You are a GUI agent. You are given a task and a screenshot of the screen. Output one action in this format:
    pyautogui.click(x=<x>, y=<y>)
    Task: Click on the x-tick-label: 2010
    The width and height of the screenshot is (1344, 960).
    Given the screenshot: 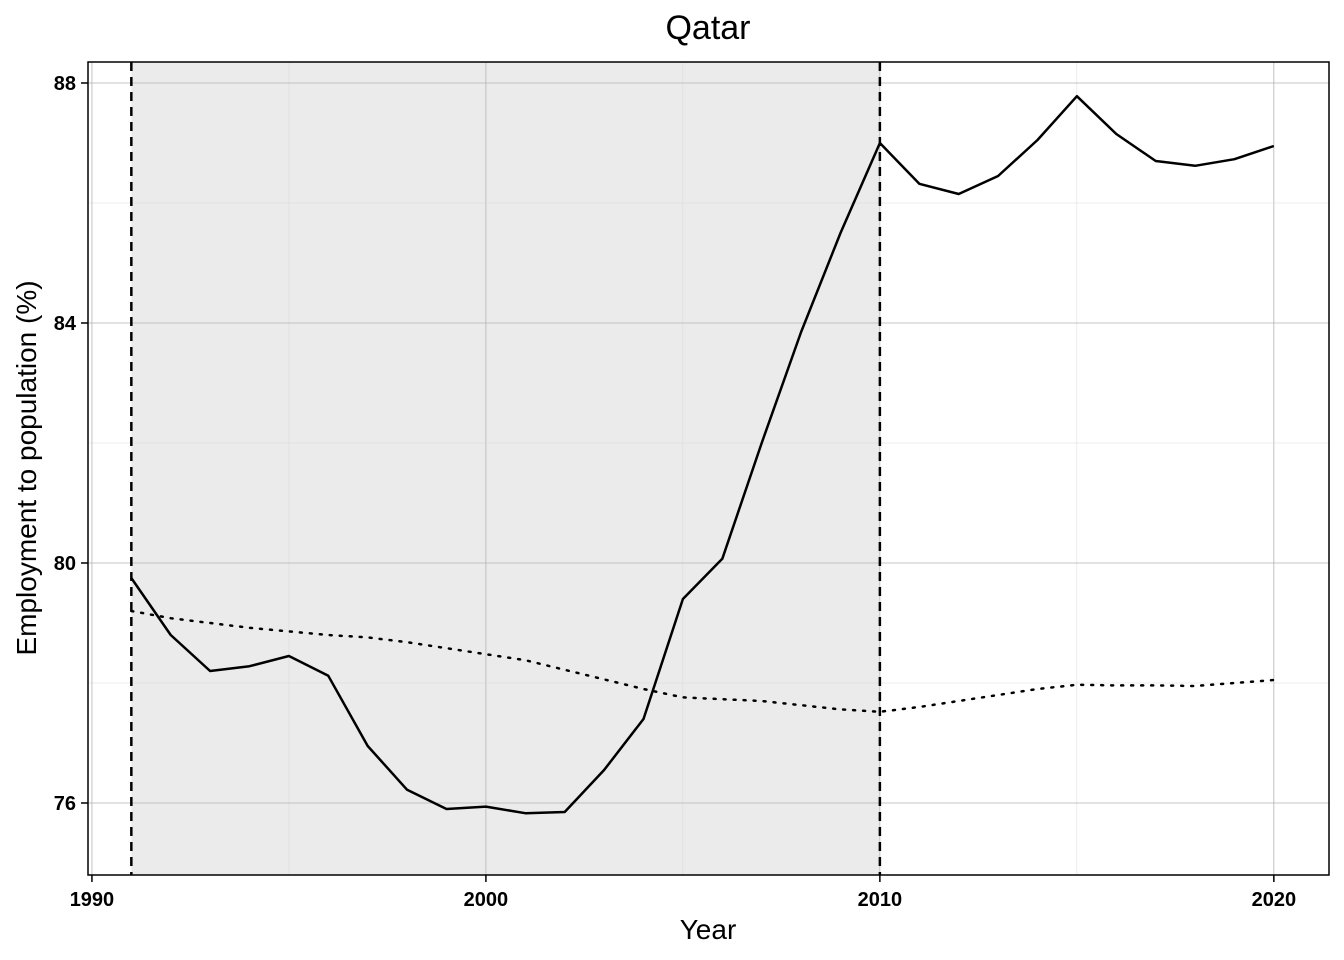 What is the action you would take?
    pyautogui.click(x=880, y=900)
    